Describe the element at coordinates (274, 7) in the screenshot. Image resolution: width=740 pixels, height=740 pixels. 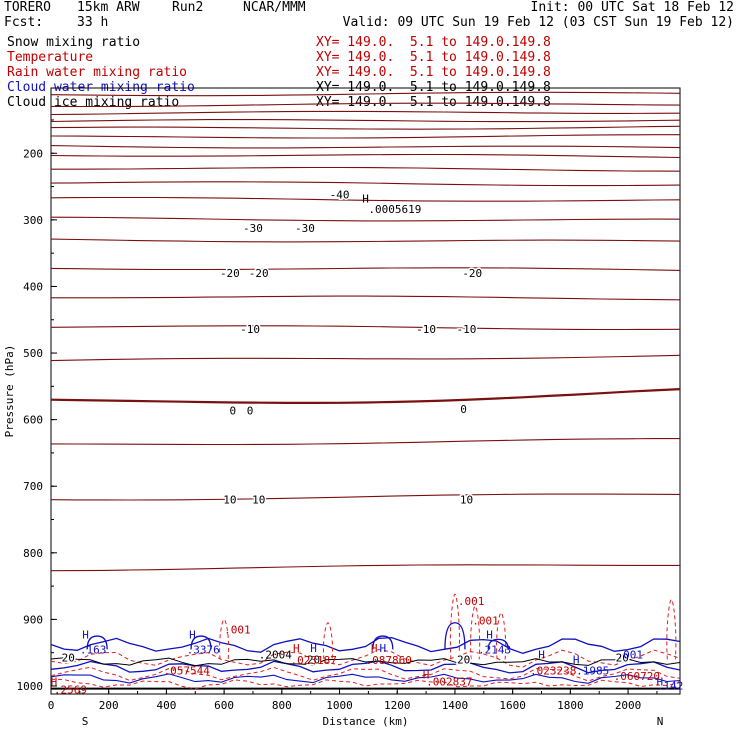
I see `model-org: NCAR/MMM` at that location.